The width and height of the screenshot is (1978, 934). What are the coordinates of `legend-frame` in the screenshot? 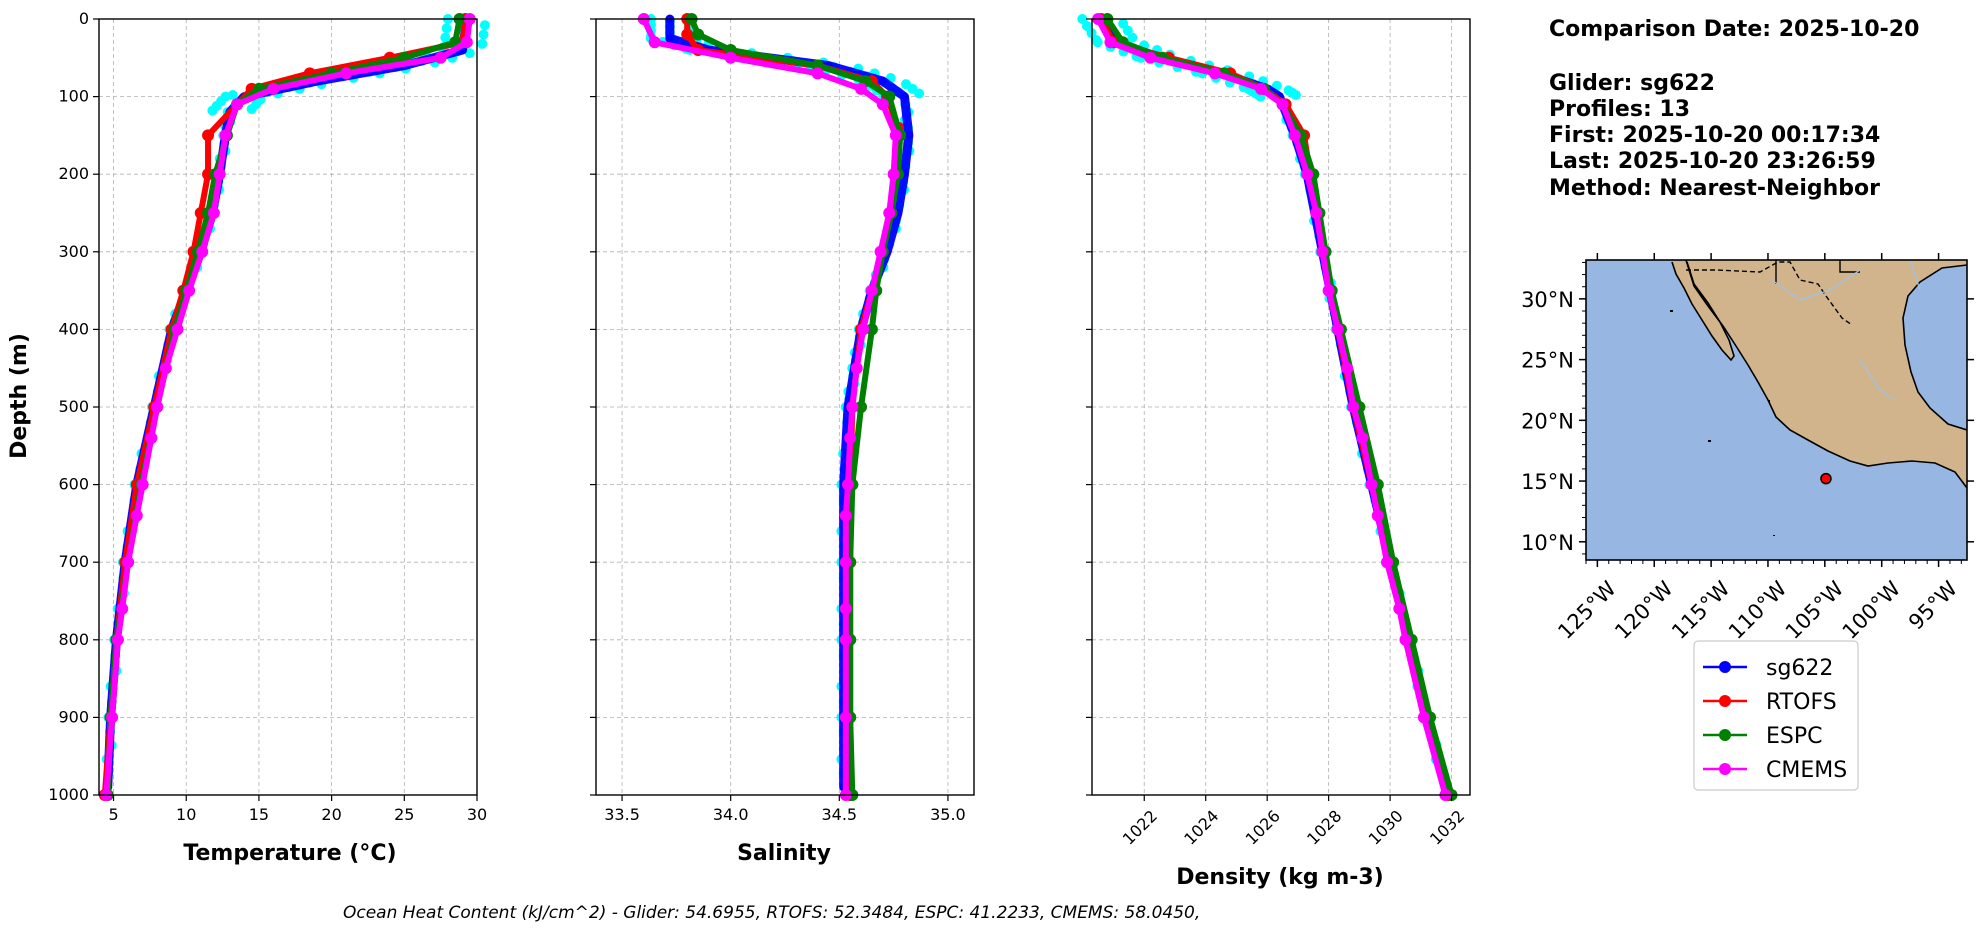 It's located at (1776, 715).